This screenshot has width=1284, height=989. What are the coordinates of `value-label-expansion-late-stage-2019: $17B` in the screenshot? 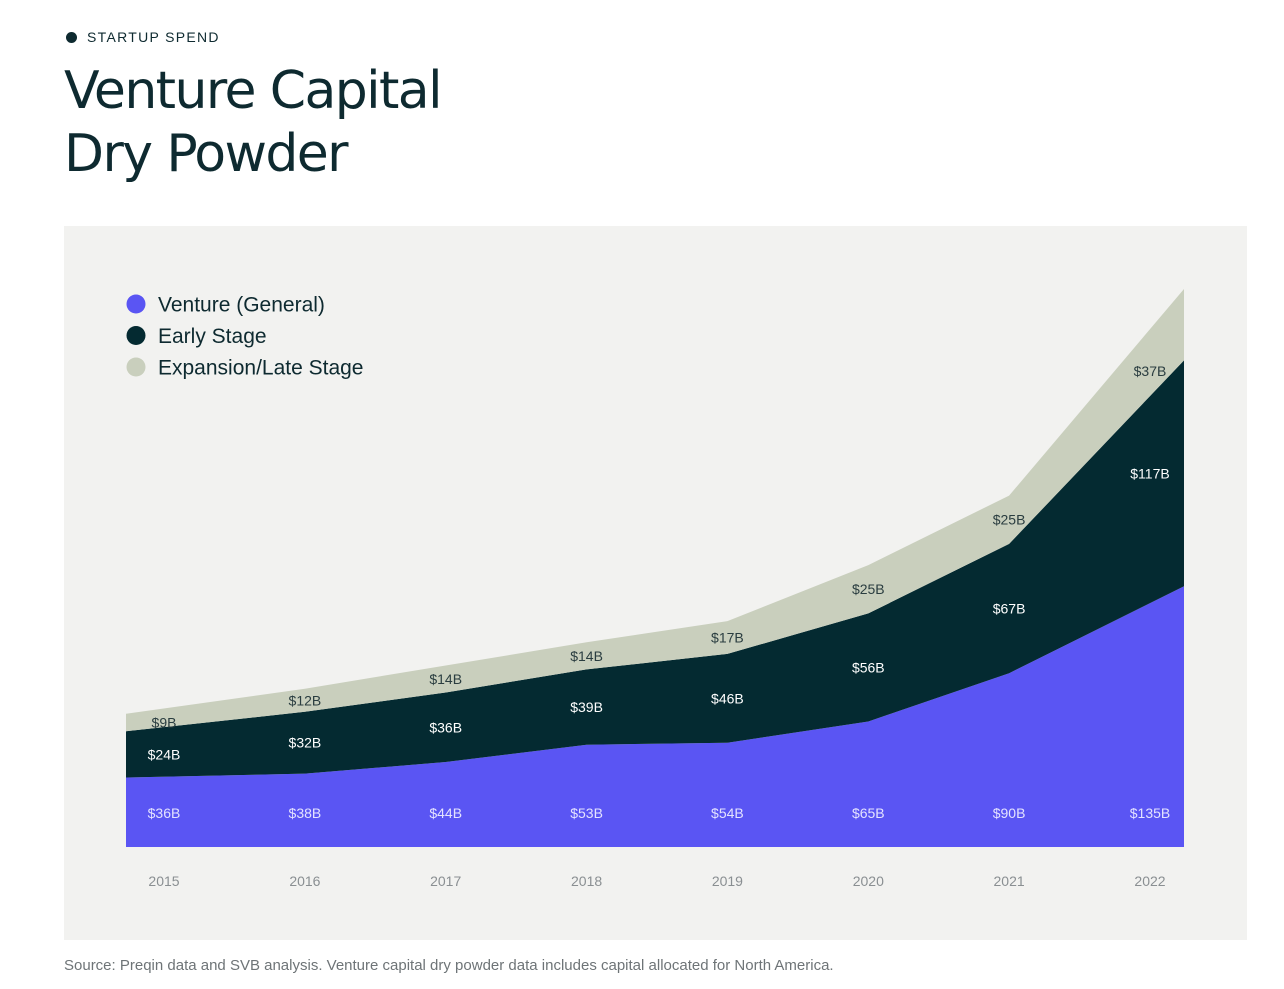 It's located at (727, 638).